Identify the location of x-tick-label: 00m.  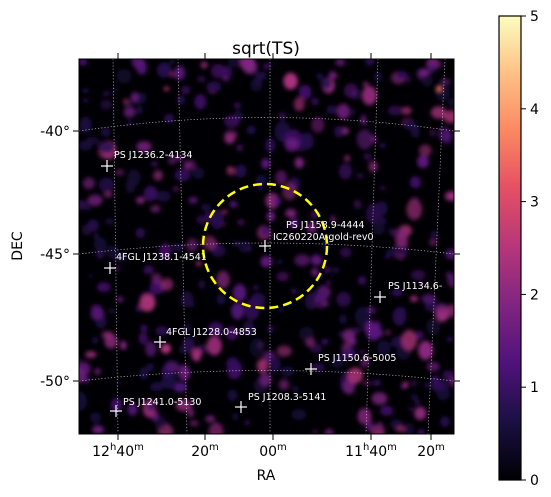
(273, 451).